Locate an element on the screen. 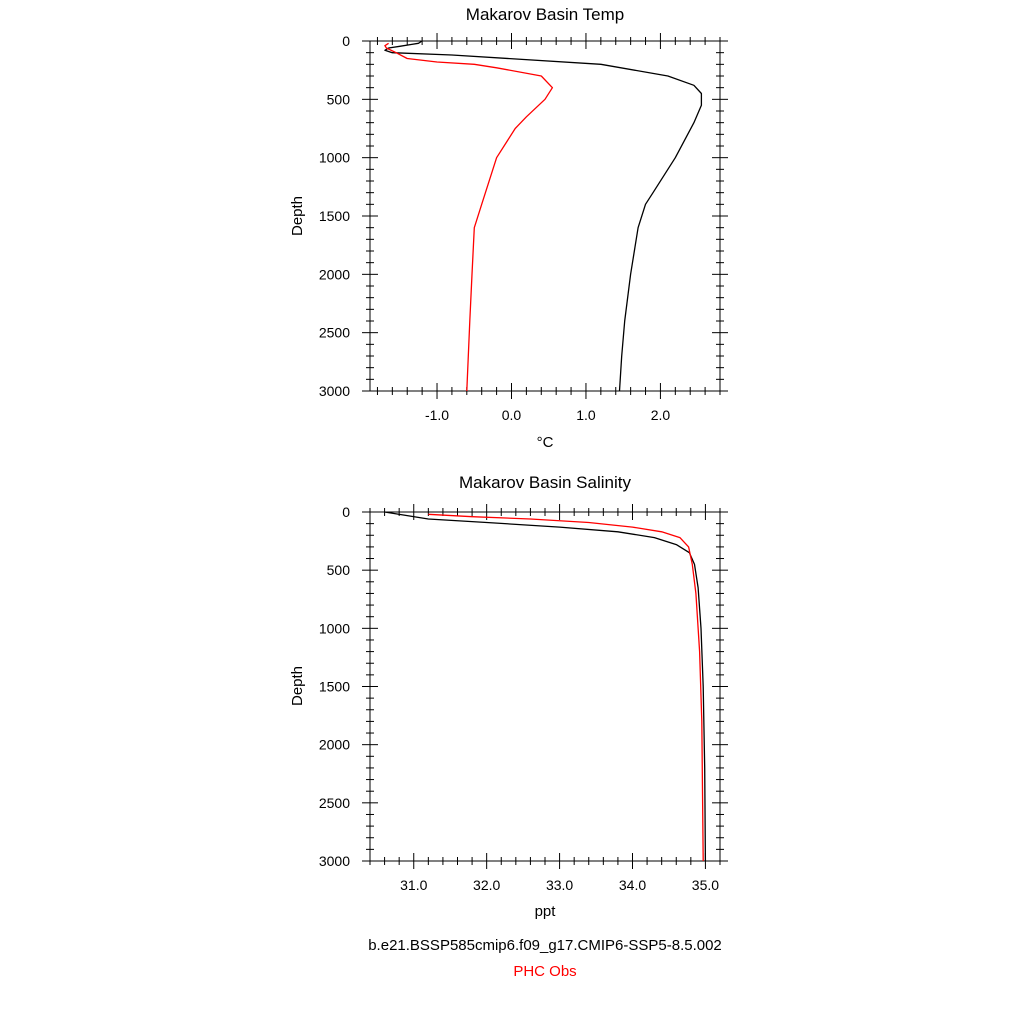 The image size is (1024, 1024). salinity-x-tick-label: 32.0 is located at coordinates (486, 885).